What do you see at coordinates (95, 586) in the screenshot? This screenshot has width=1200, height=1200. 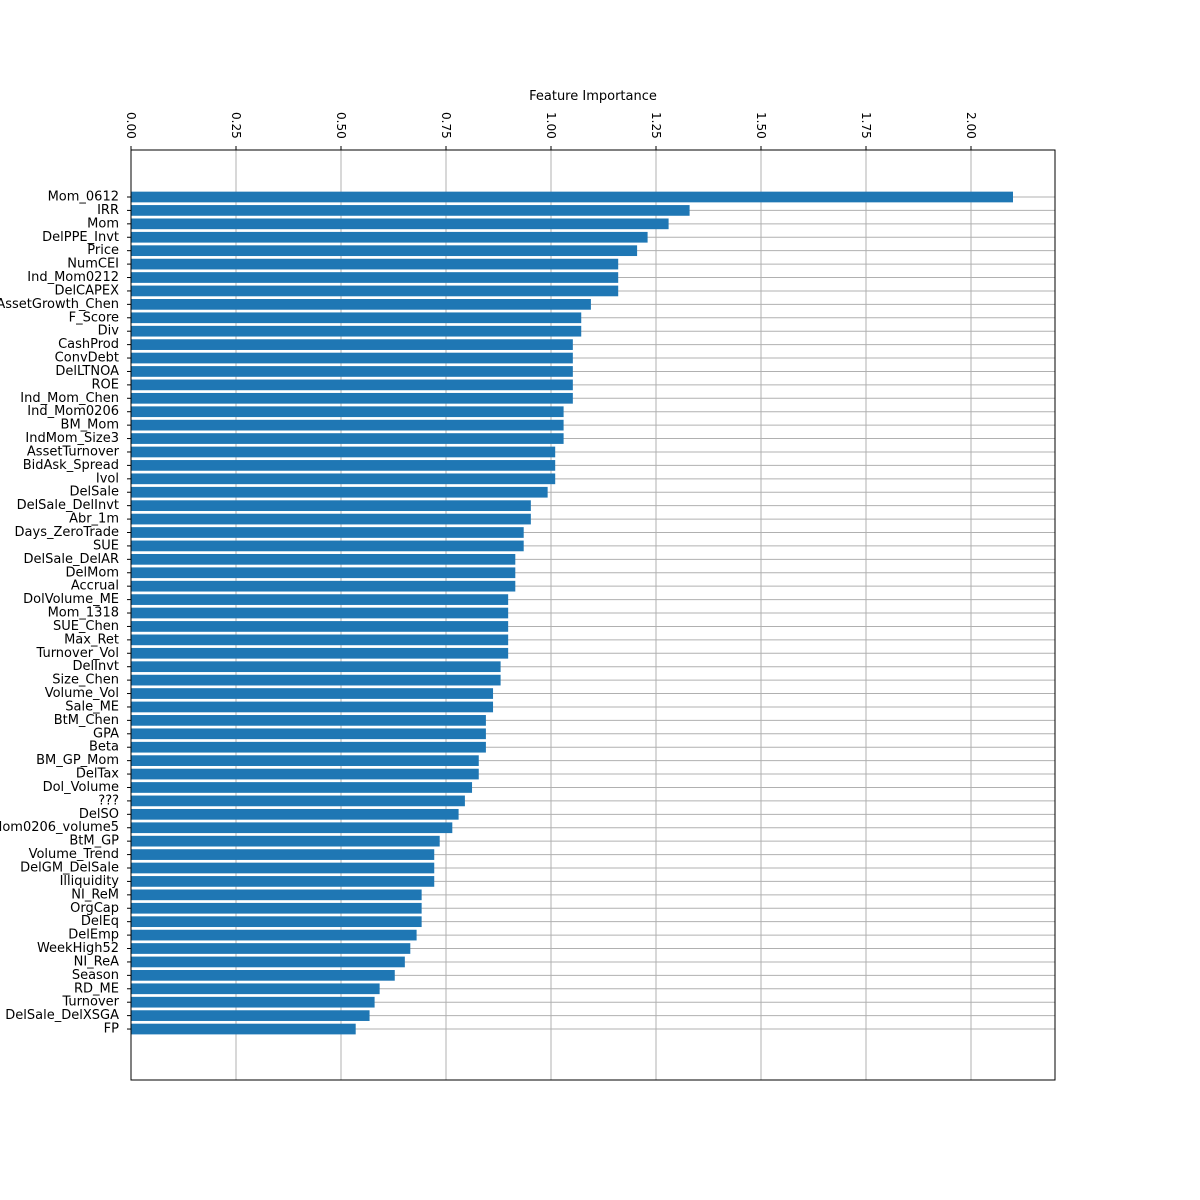 I see `y-tick-label: Accrual` at bounding box center [95, 586].